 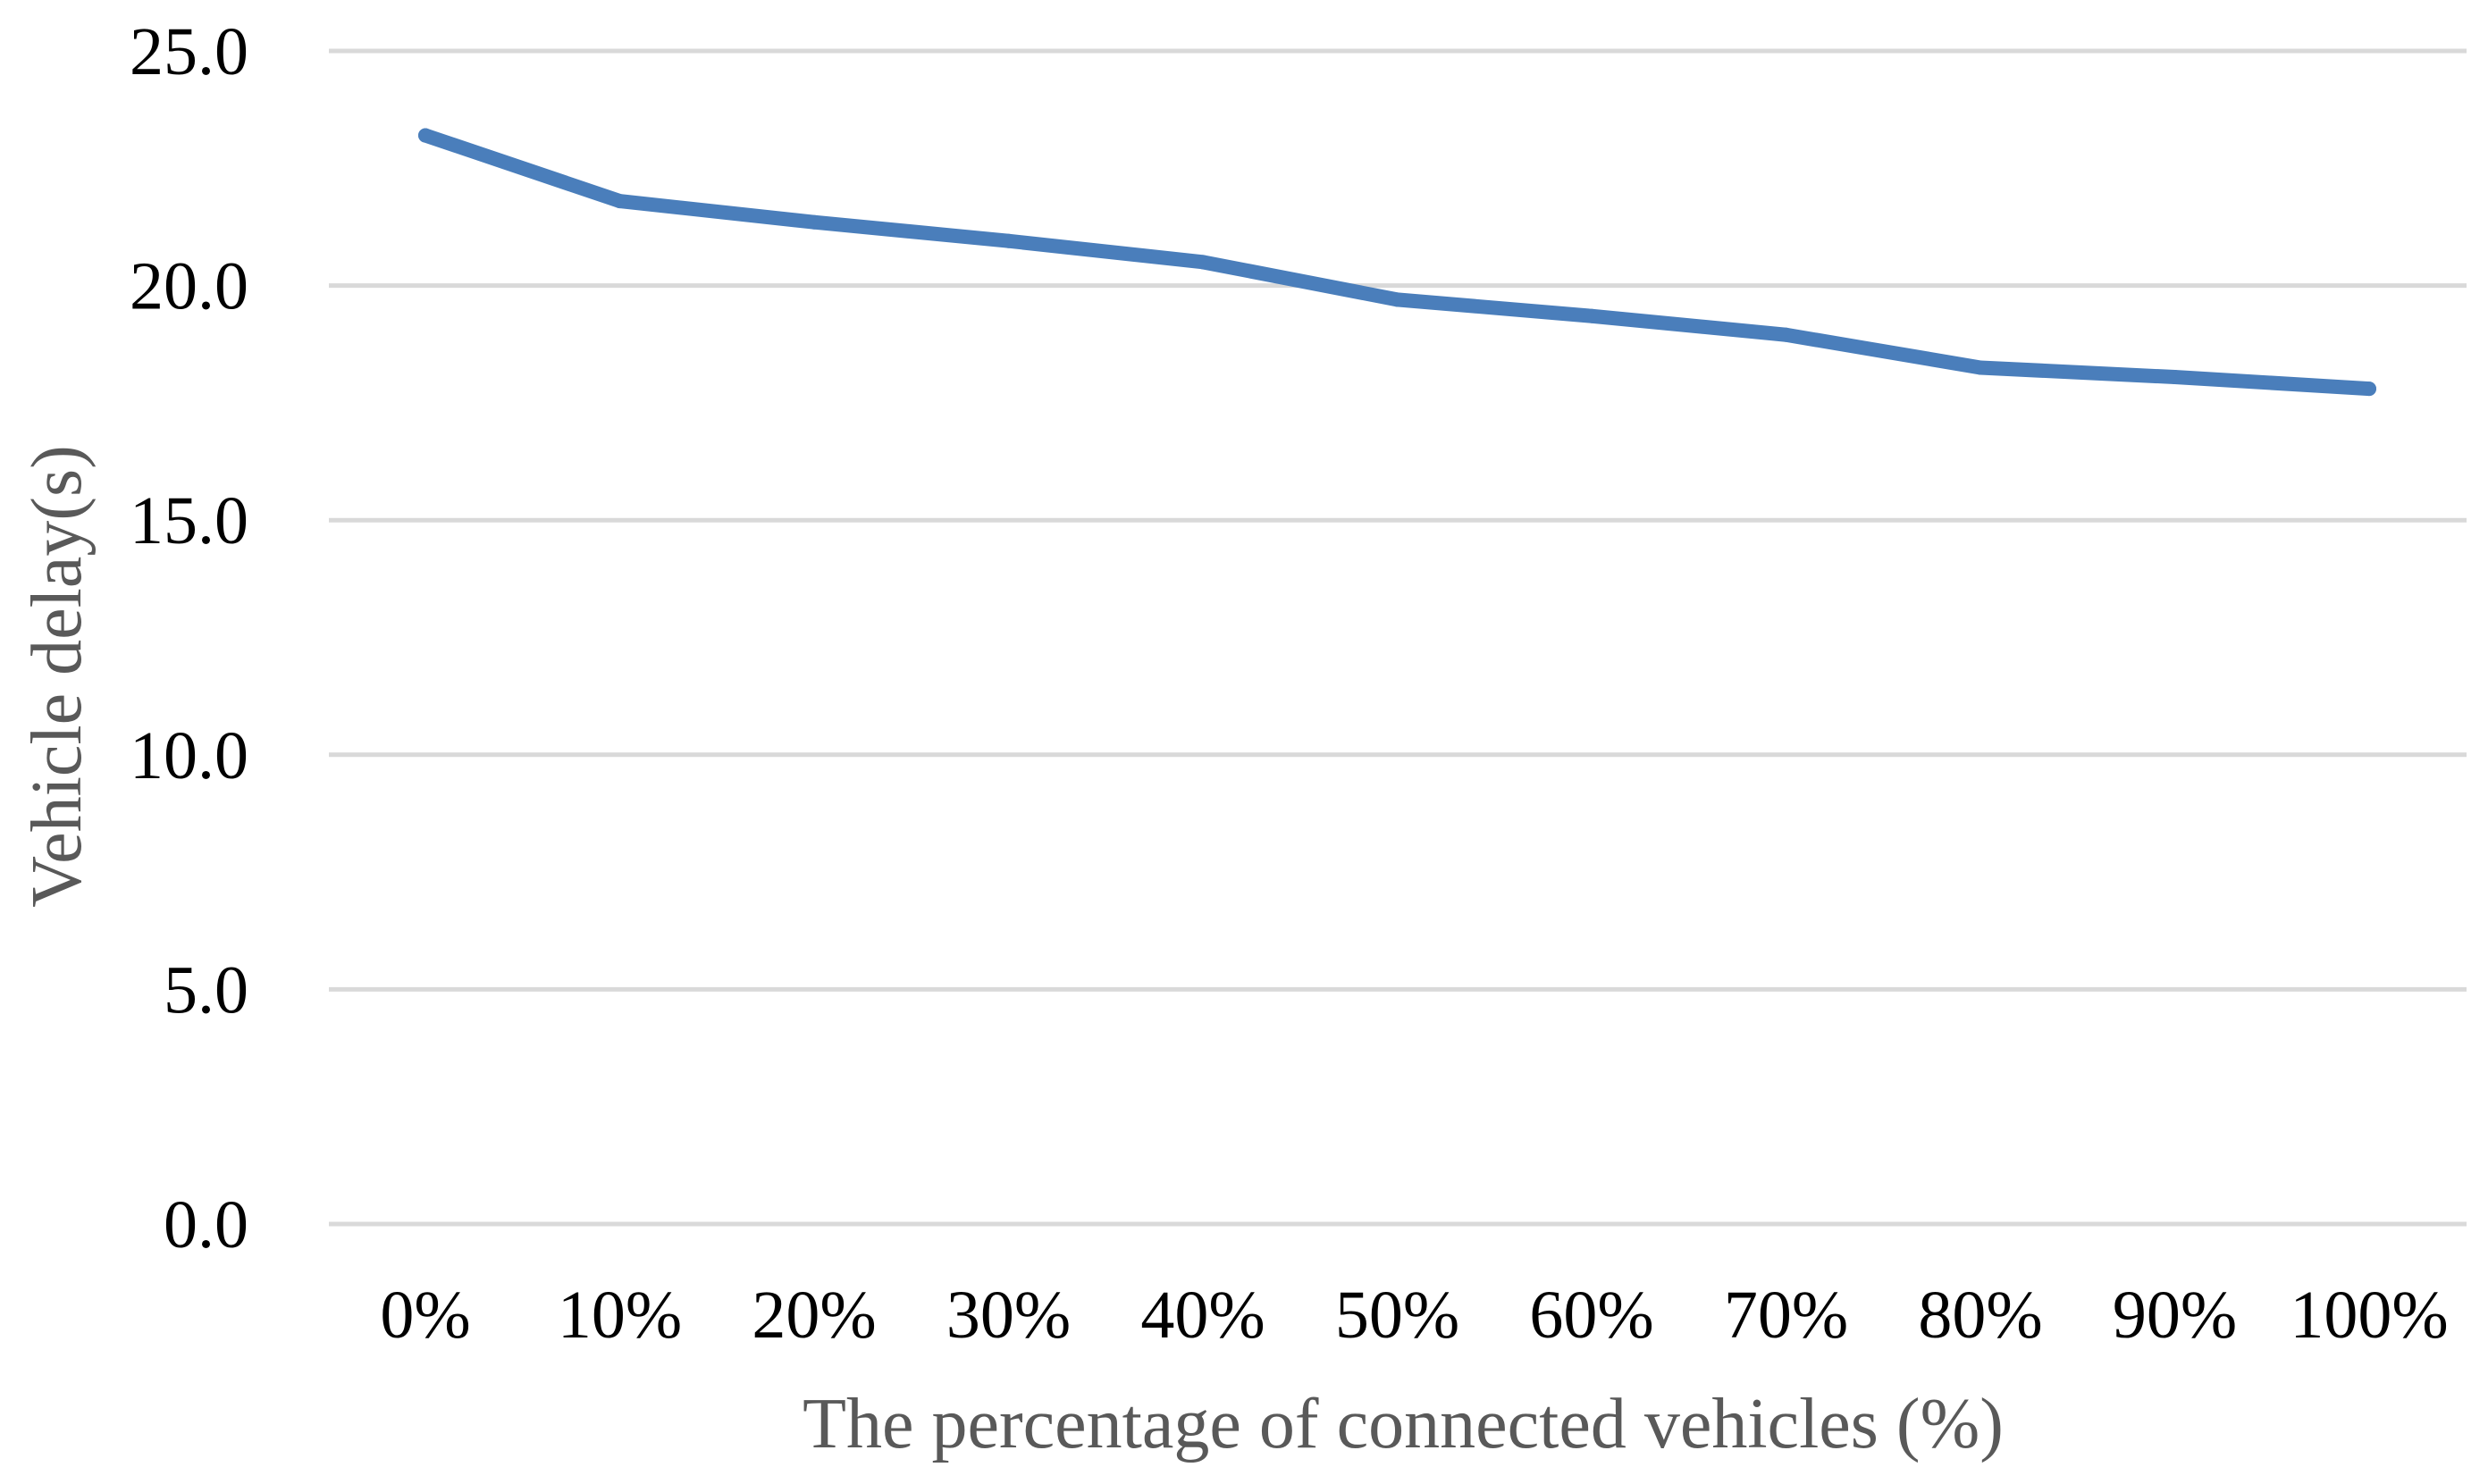 What do you see at coordinates (425, 1316) in the screenshot?
I see `x-tick-label: 0%` at bounding box center [425, 1316].